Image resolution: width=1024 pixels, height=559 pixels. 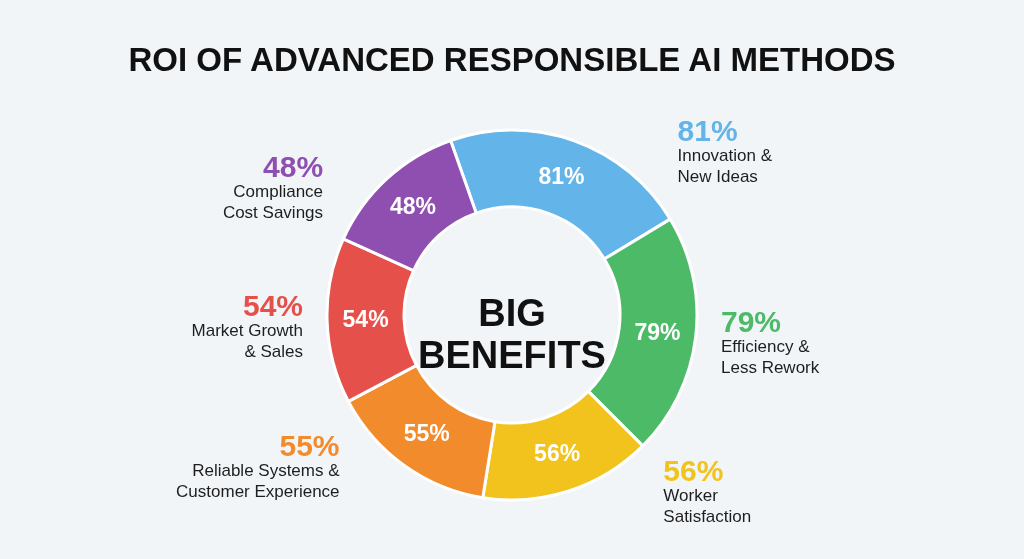 What do you see at coordinates (365, 318) in the screenshot?
I see `data-label: 54%` at bounding box center [365, 318].